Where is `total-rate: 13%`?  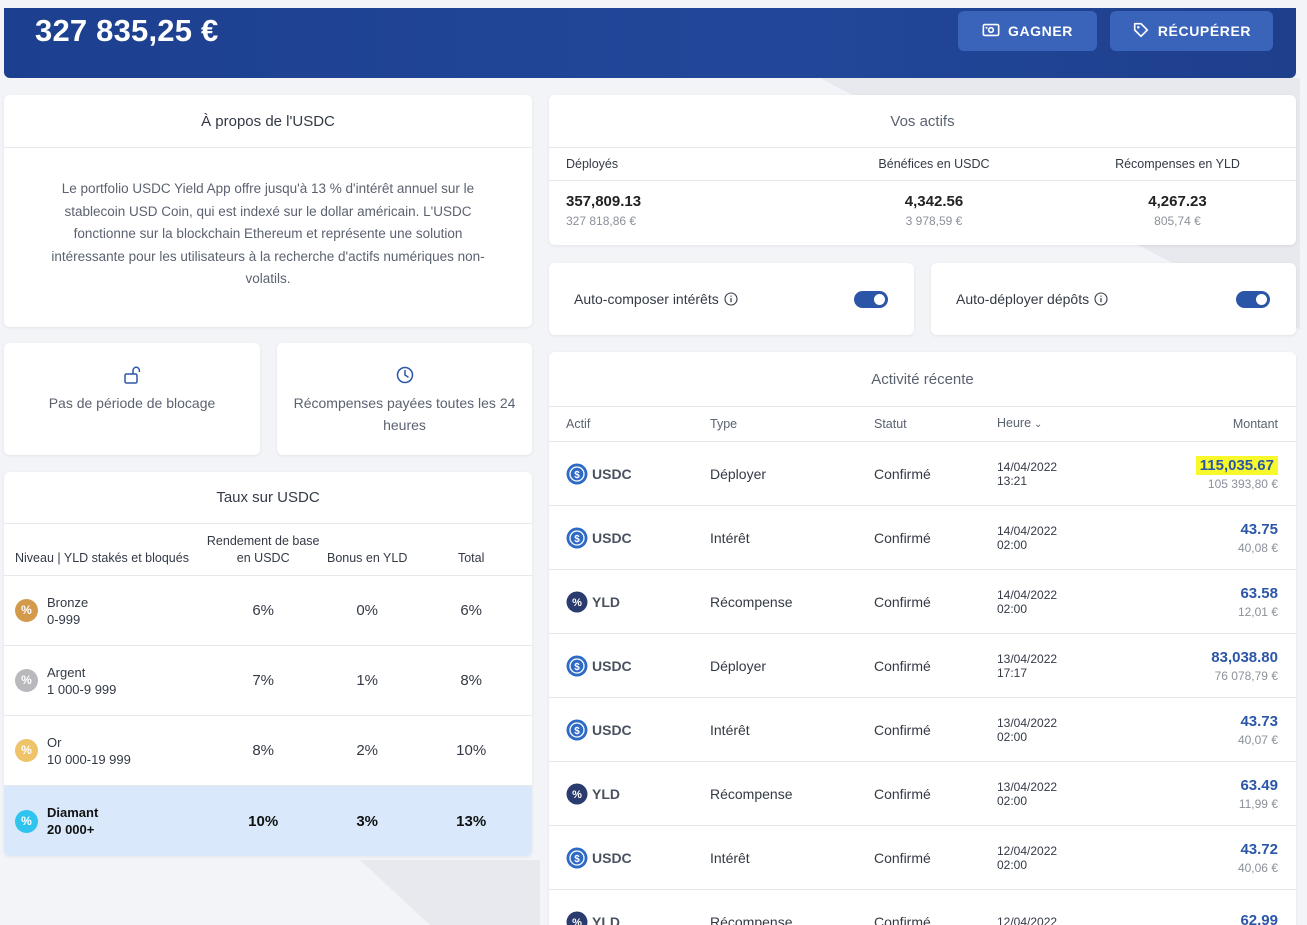
total-rate: 13% is located at coordinates (471, 821).